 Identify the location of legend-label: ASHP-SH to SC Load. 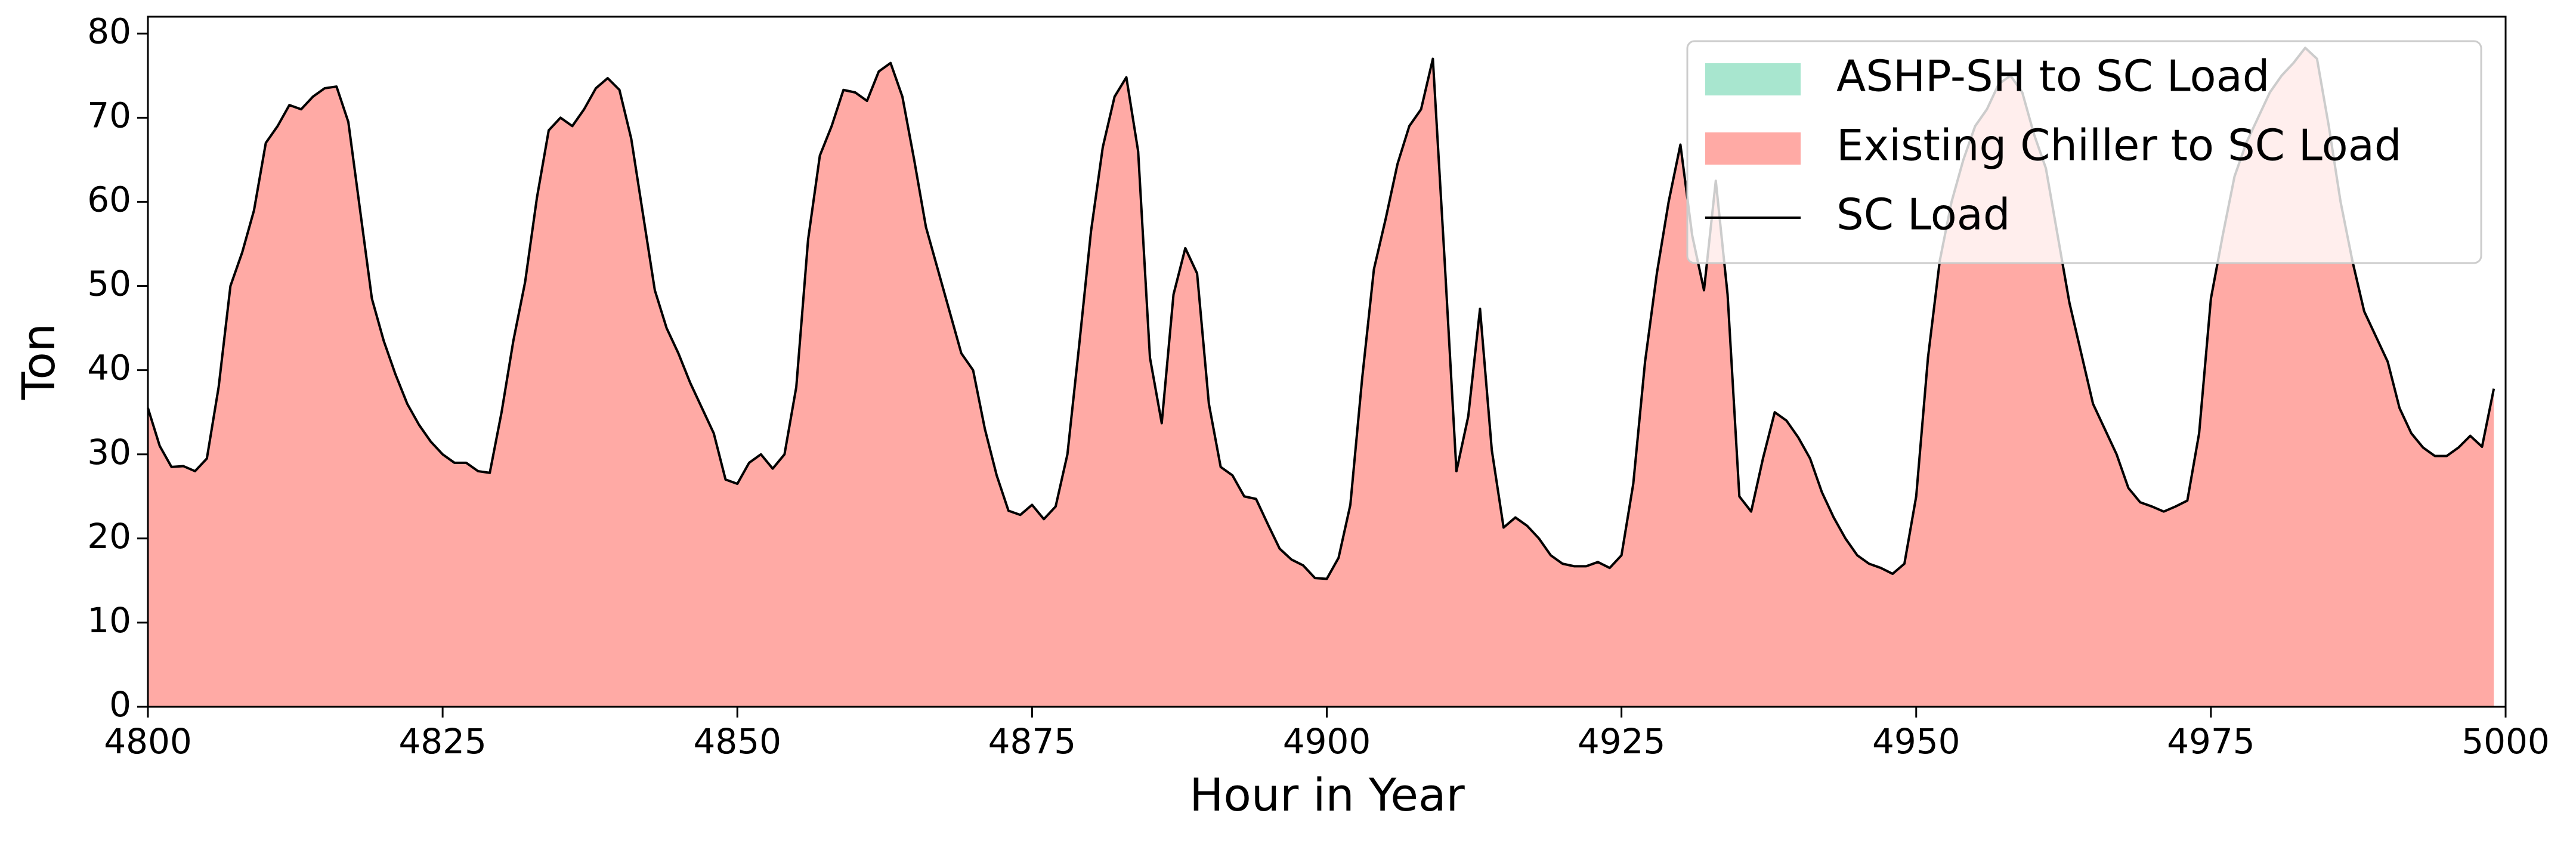
(2052, 76).